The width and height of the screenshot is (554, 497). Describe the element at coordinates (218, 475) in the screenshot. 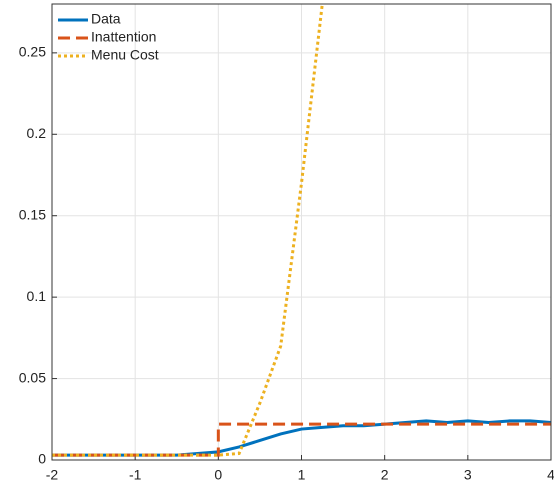

I see `x-tick-label: 0` at that location.